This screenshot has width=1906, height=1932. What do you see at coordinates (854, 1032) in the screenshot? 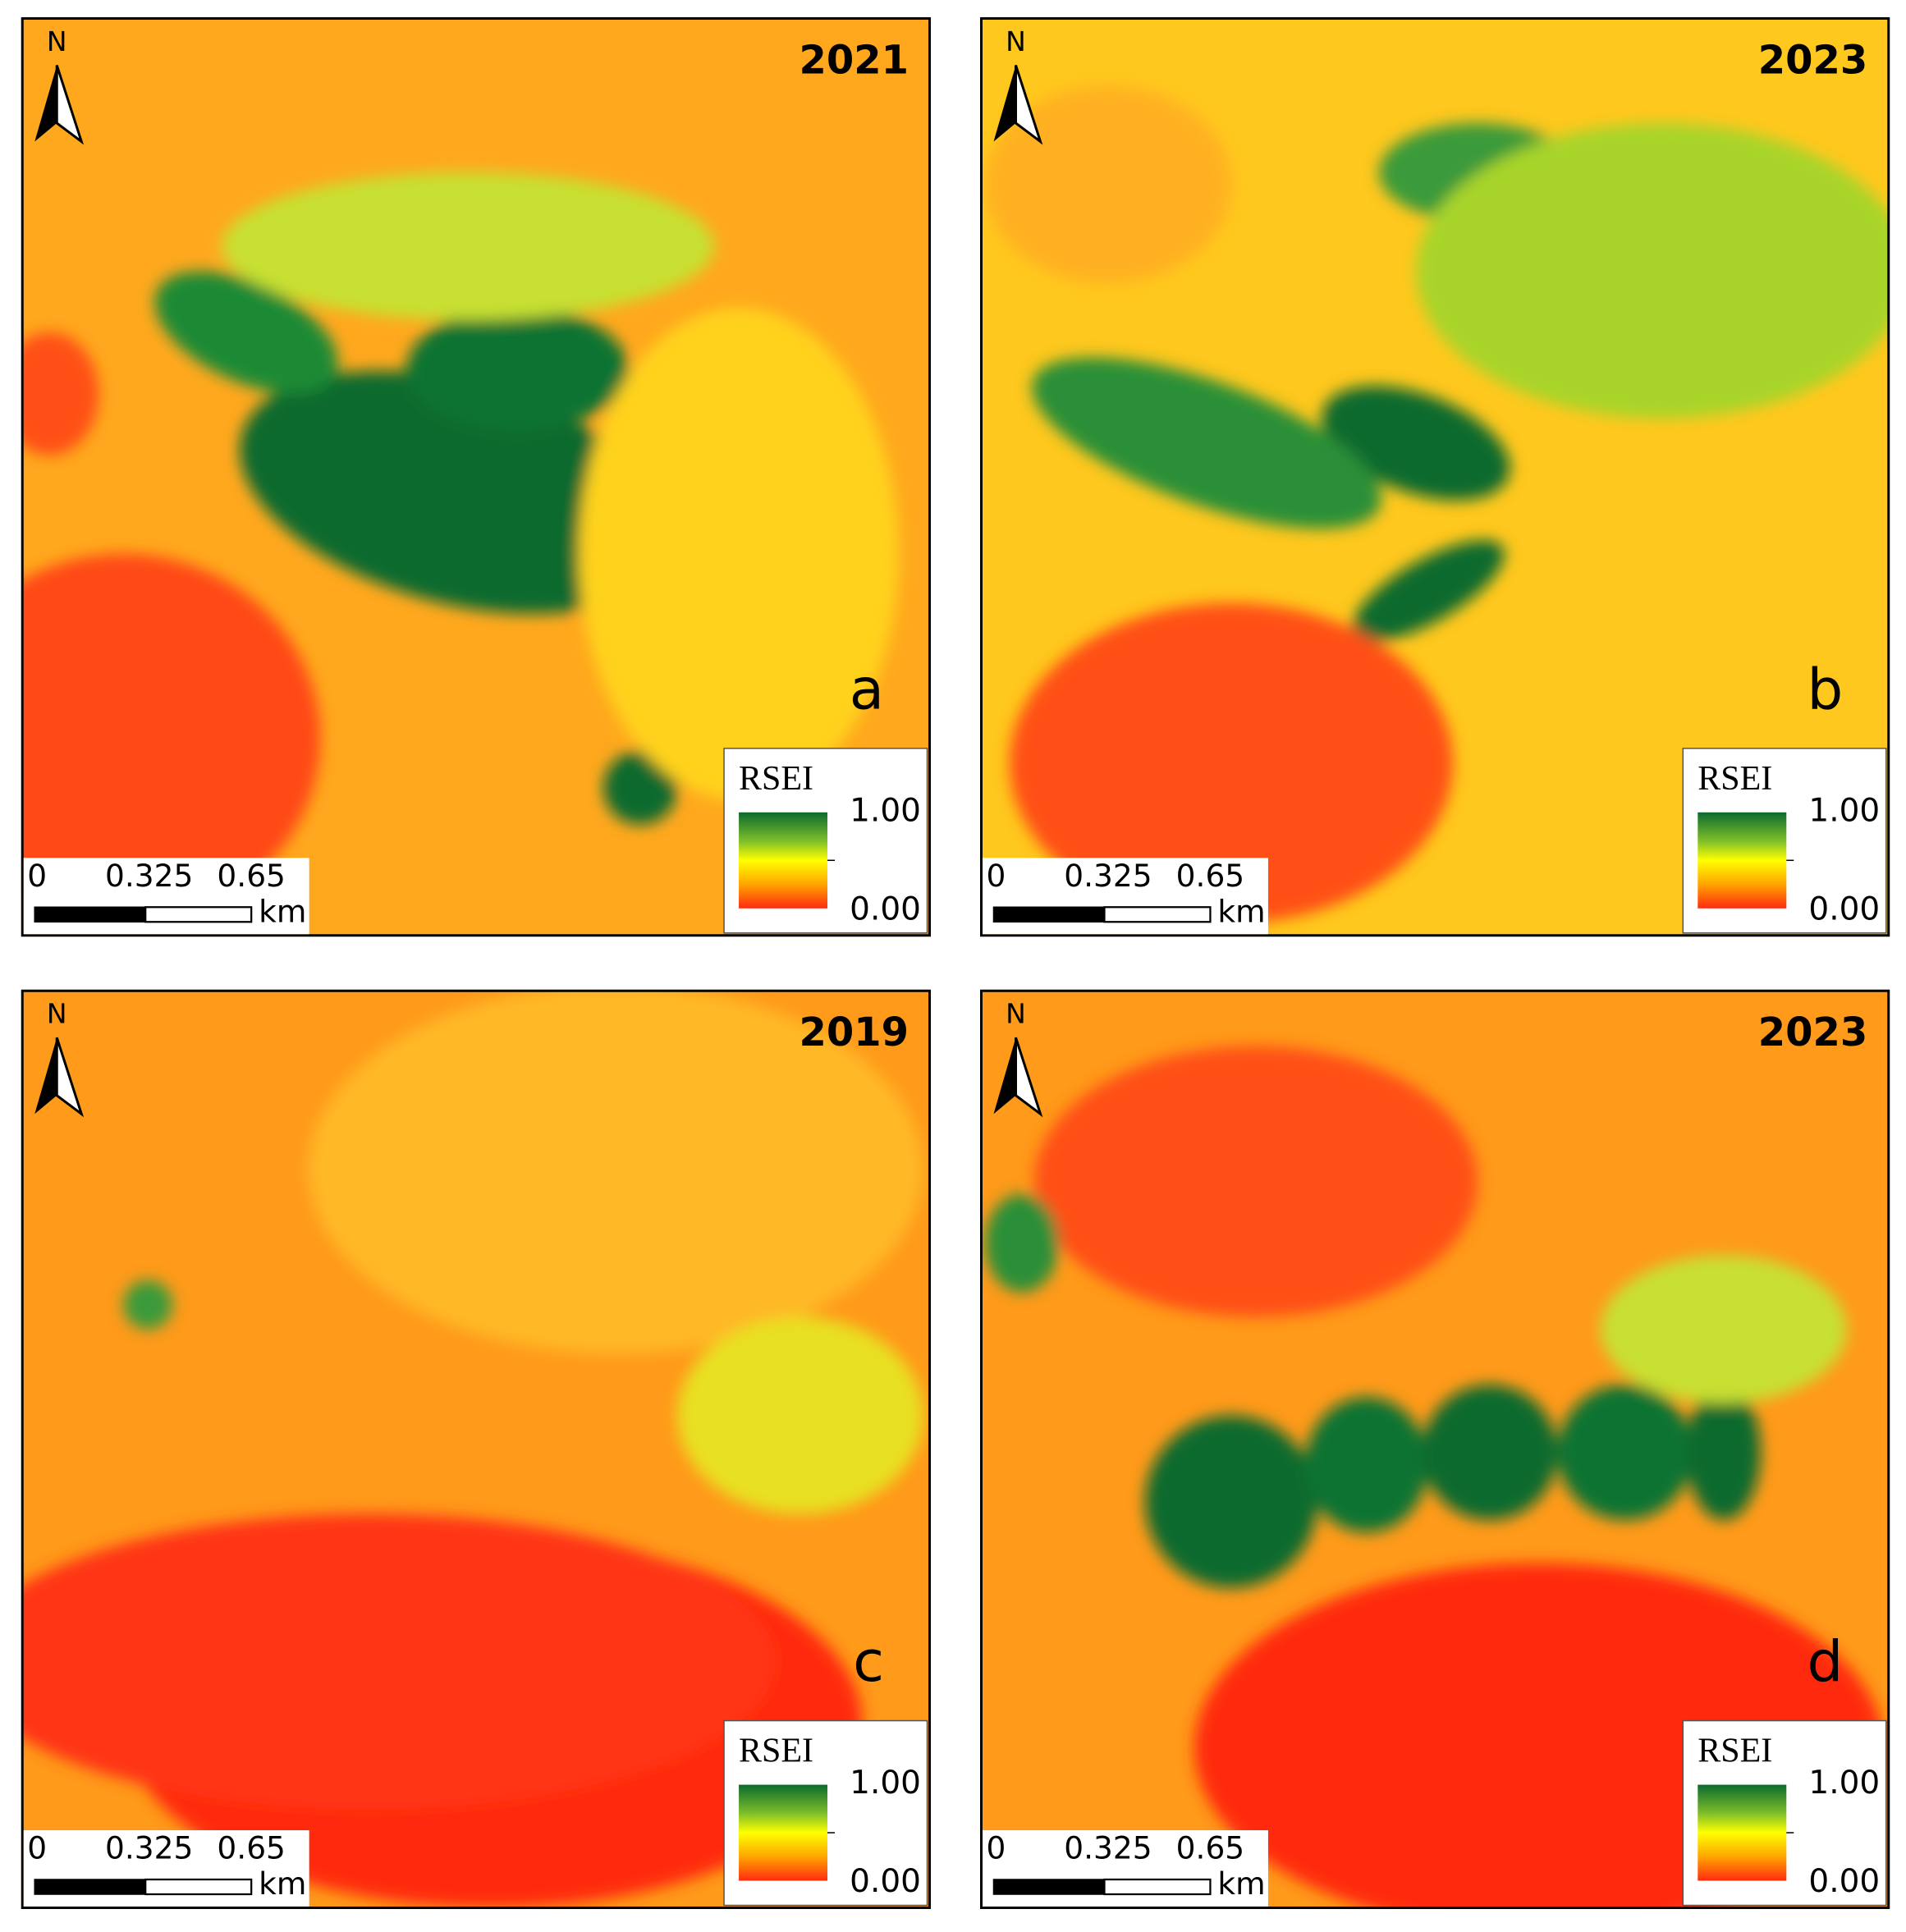
I see `panel-year: 2019` at bounding box center [854, 1032].